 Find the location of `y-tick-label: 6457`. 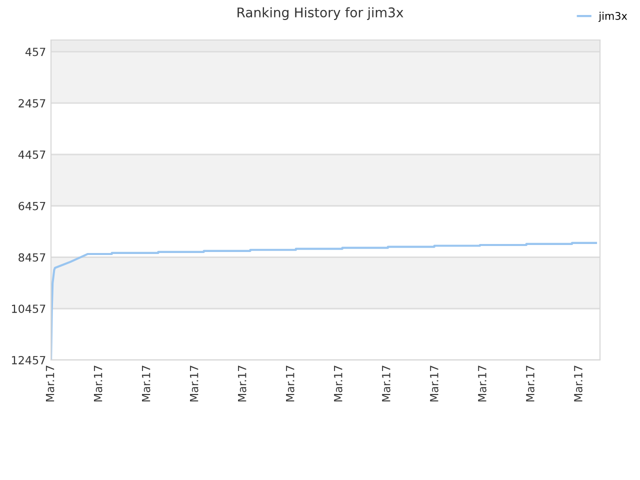

y-tick-label: 6457 is located at coordinates (32, 206).